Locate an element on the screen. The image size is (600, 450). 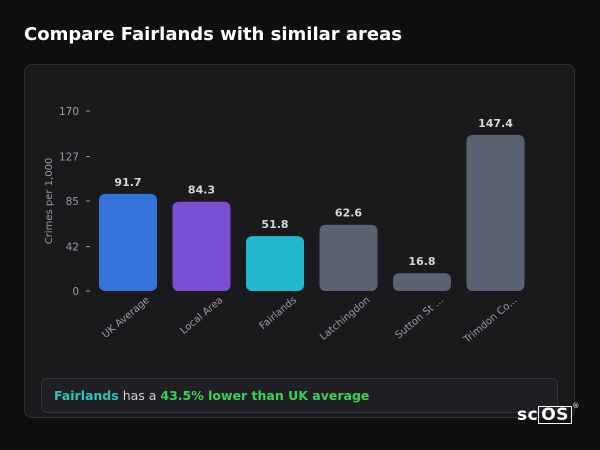
logo-registered-mark: ® is located at coordinates (576, 406).